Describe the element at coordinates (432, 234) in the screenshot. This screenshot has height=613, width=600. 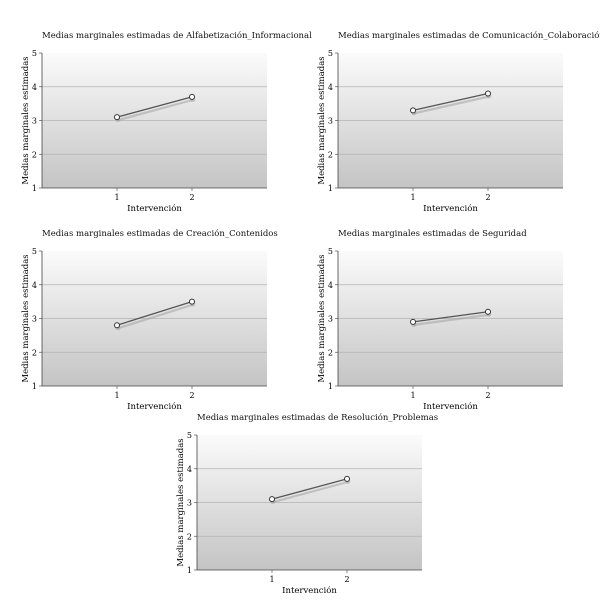
I see `chart-title: Medias marginales estimadas de Seguridad` at that location.